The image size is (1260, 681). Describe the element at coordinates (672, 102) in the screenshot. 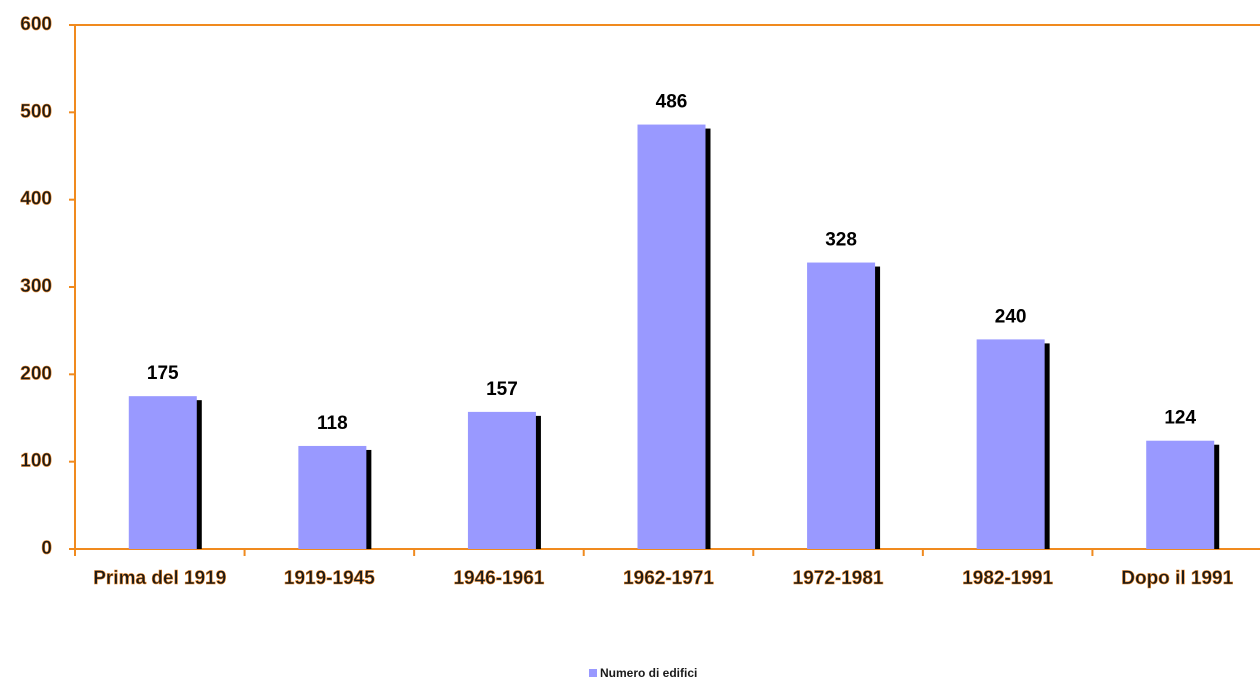

I see `data-label: 486` at that location.